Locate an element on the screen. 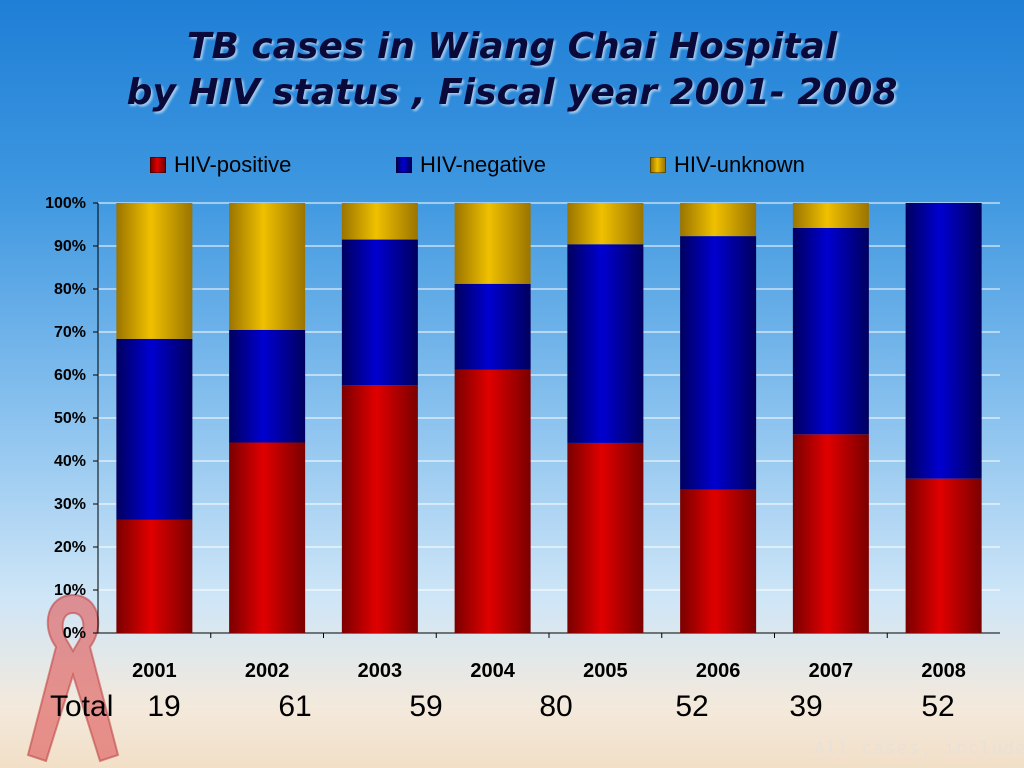 Image resolution: width=1024 pixels, height=768 pixels. bar-hiv-negative-2006 is located at coordinates (718, 363).